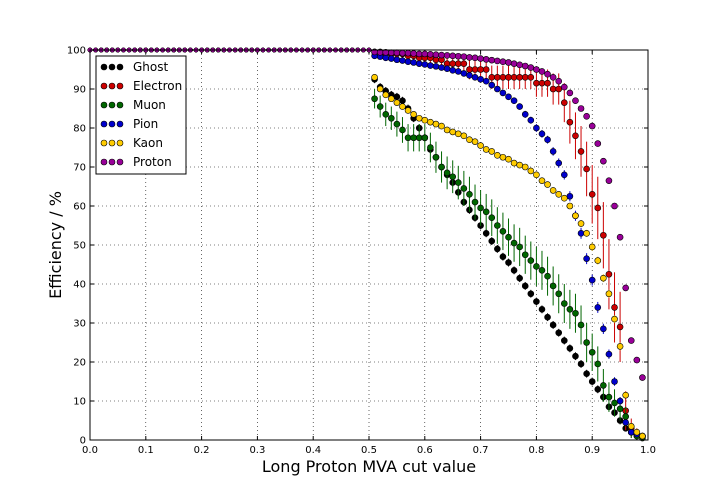  I want to click on legend: Ghost Electron Muon Pion Kaon Proton, so click(141, 115).